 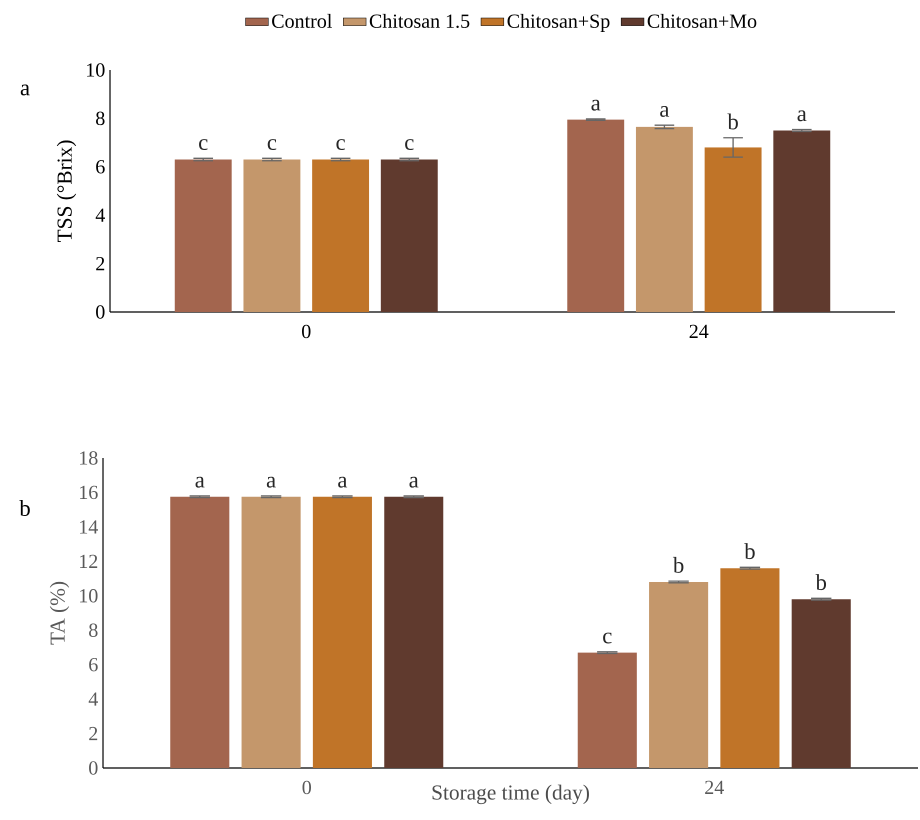 I want to click on y-axis-title: TSS (°Brix), so click(x=66, y=191).